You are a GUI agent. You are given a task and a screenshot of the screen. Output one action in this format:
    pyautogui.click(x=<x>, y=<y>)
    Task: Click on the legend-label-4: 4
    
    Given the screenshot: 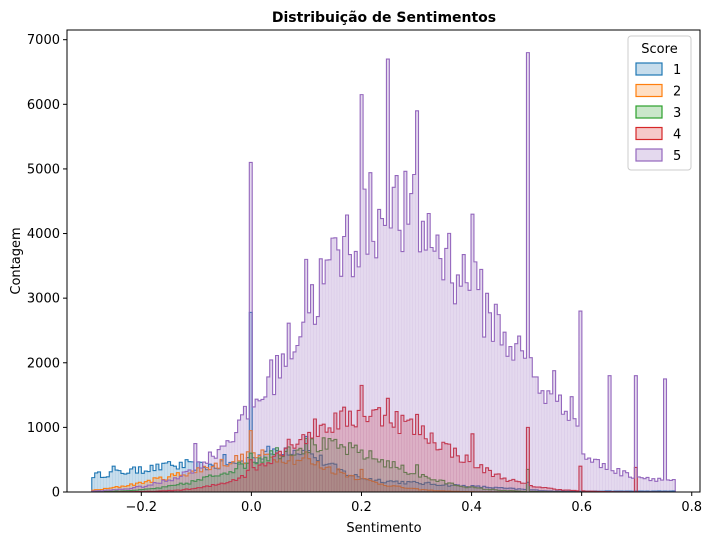 What is the action you would take?
    pyautogui.click(x=677, y=135)
    